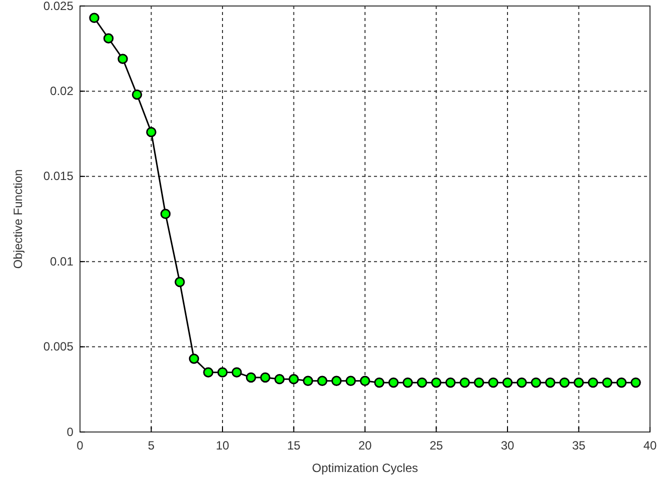  Describe the element at coordinates (365, 445) in the screenshot. I see `x-tick-label: 20` at that location.